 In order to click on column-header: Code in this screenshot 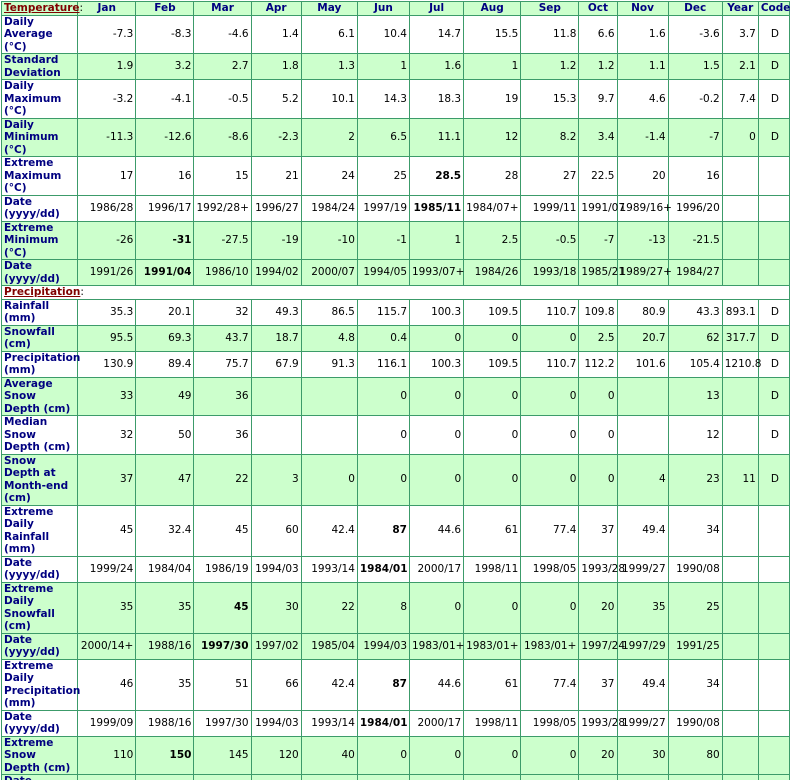, I will do `click(773, 8)`.